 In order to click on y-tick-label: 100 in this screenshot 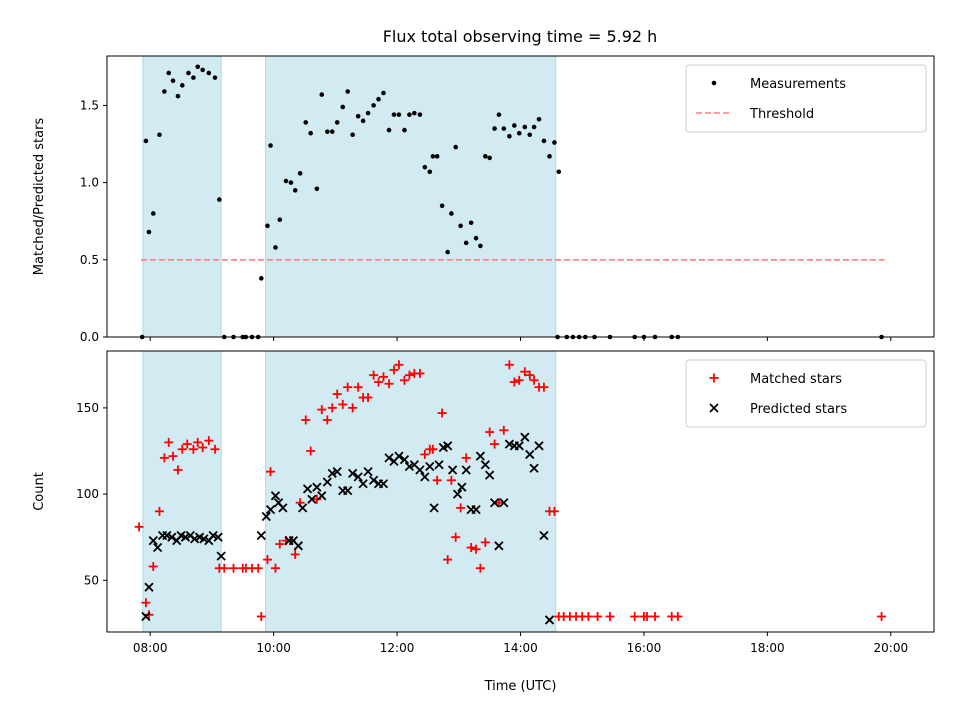, I will do `click(87, 494)`.